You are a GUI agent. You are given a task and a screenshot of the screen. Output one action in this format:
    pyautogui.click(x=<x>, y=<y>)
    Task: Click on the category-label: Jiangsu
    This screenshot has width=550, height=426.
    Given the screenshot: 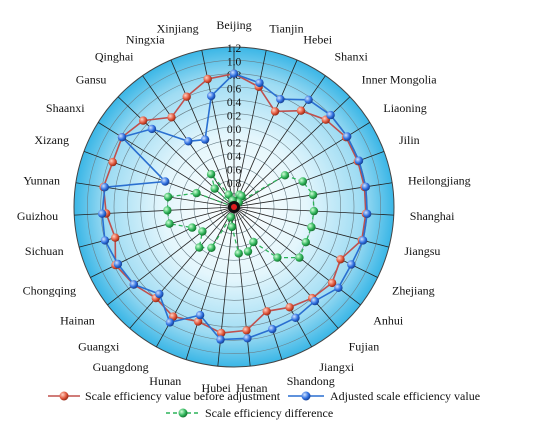 What is the action you would take?
    pyautogui.click(x=422, y=251)
    